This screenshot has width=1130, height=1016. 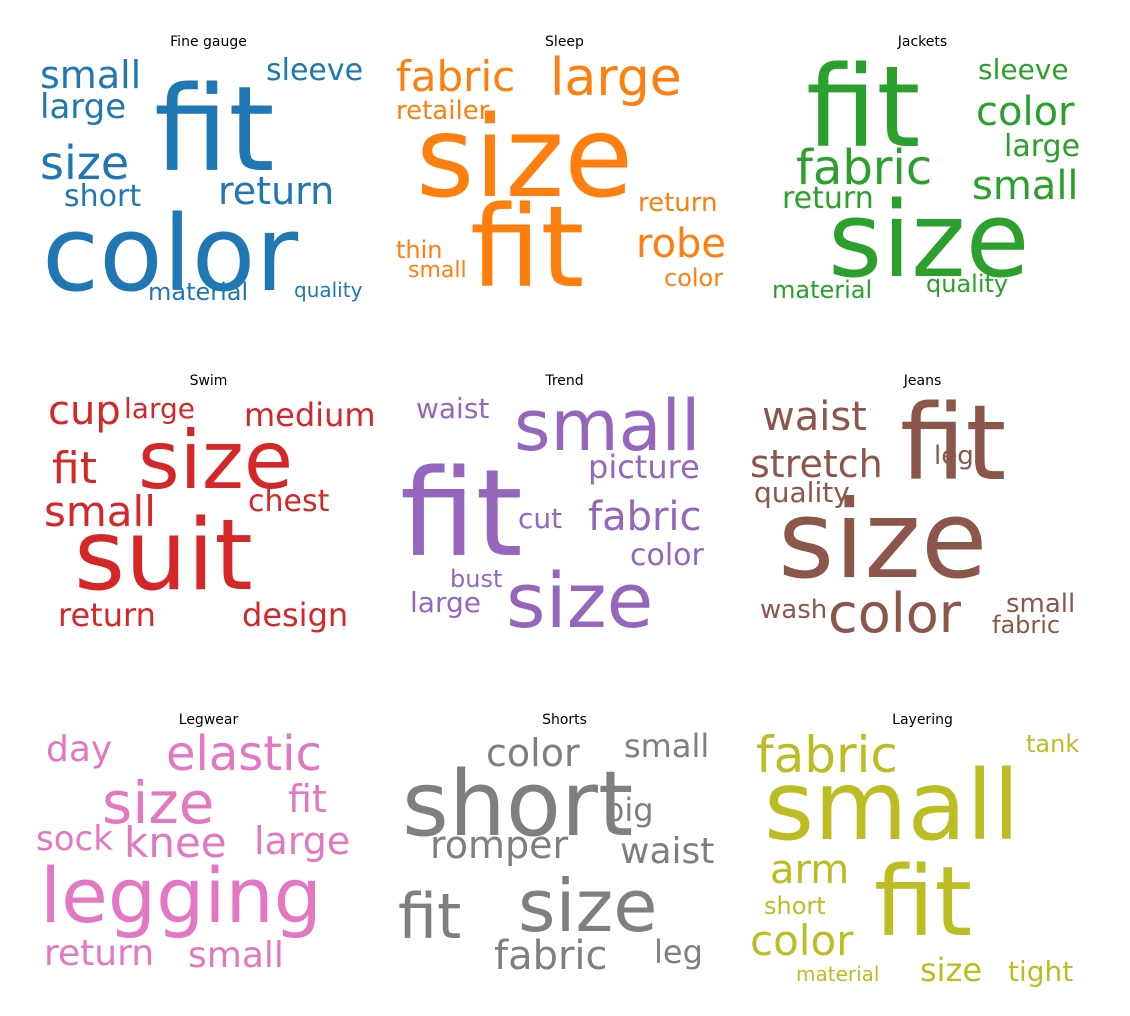 I want to click on cloud-word: tank, so click(x=1053, y=744).